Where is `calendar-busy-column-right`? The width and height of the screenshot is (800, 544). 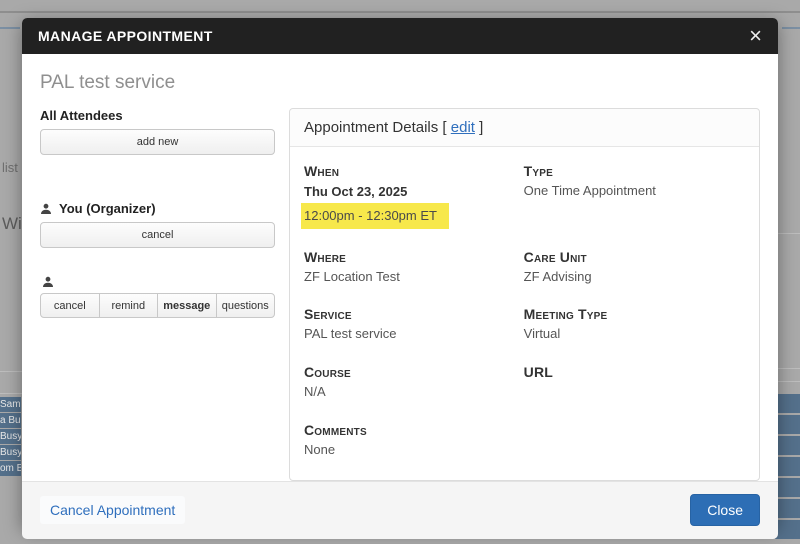
calendar-busy-column-right is located at coordinates (787, 467).